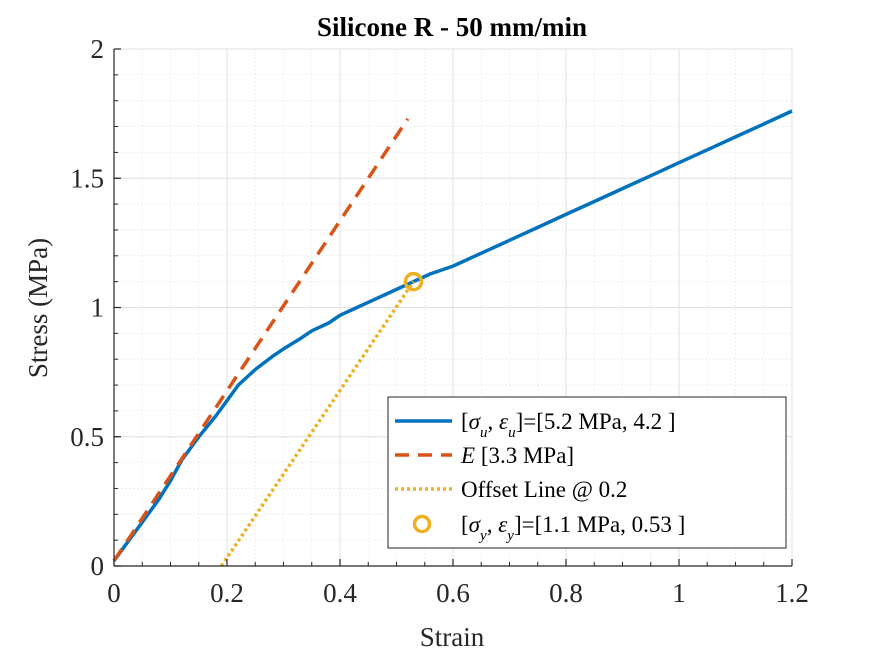 This screenshot has width=875, height=656. Describe the element at coordinates (98, 49) in the screenshot. I see `y-tick-label: 2` at that location.